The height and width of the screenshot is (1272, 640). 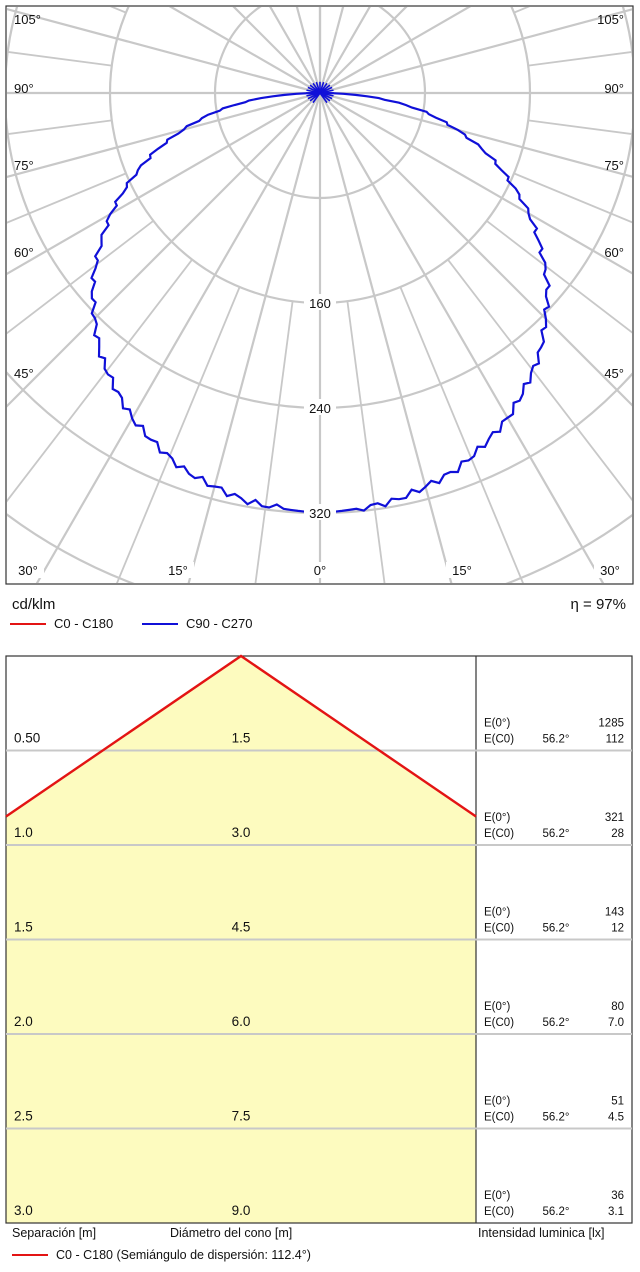 I want to click on row-e0-value-3: 80, so click(x=617, y=1007).